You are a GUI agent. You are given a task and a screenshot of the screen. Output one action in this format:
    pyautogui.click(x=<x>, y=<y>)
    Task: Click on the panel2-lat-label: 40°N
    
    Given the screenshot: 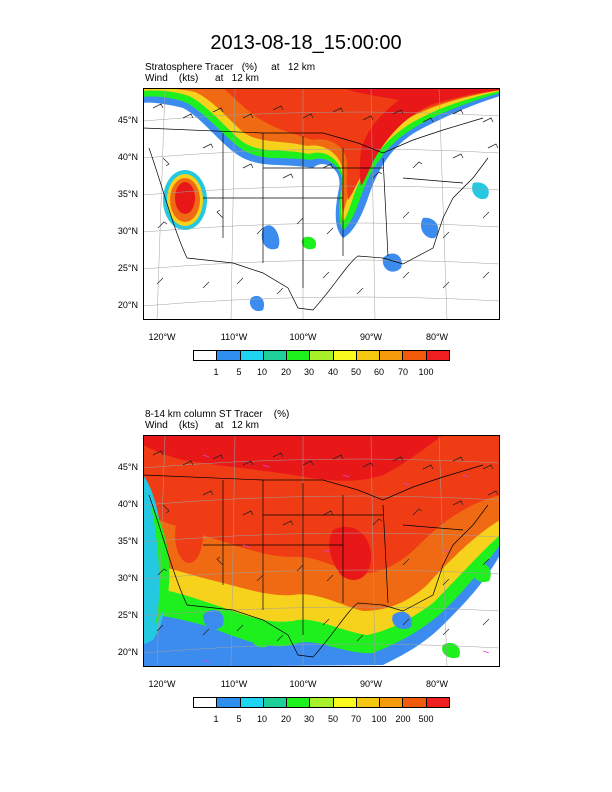 What is the action you would take?
    pyautogui.click(x=127, y=504)
    